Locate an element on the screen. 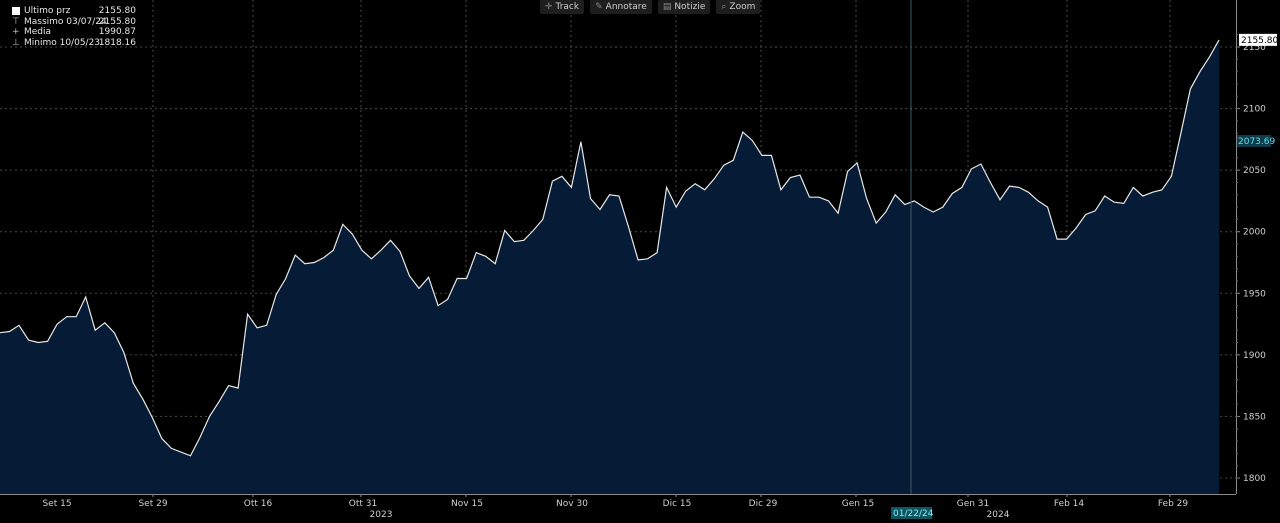 The image size is (1280, 523). year-label: 2024 is located at coordinates (998, 515).